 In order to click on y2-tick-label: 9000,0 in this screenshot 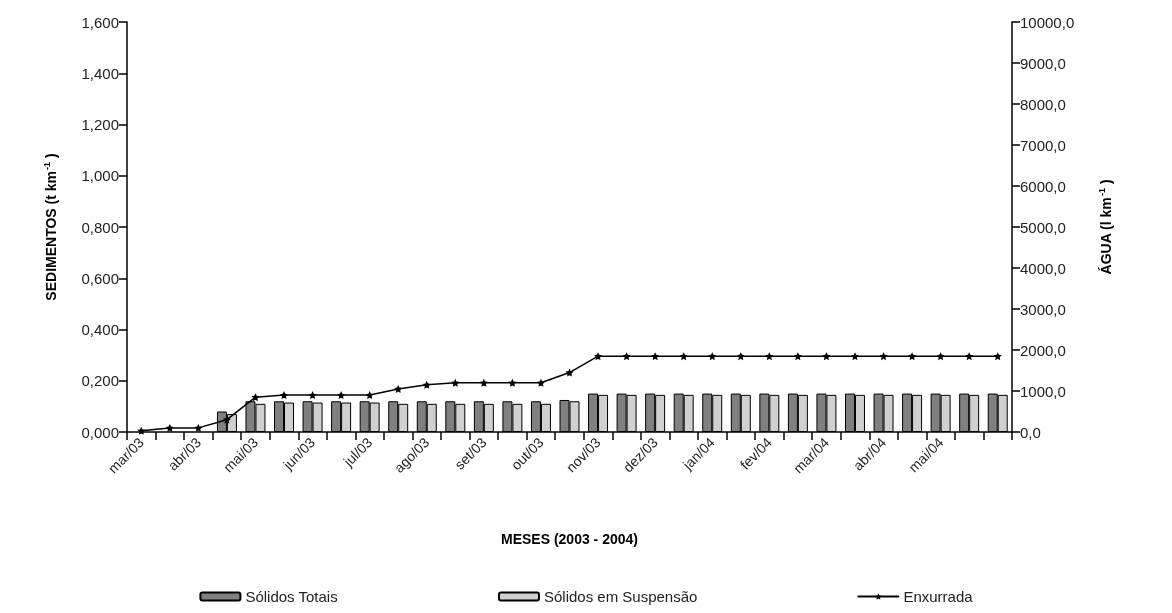, I will do `click(1043, 63)`.